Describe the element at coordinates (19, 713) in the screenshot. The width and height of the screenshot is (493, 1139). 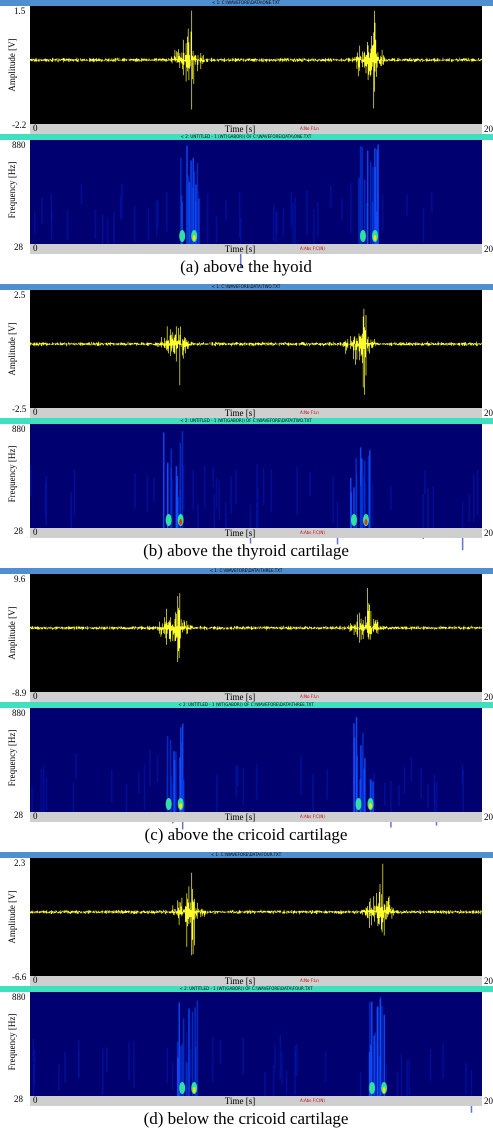
I see `y-max: 880` at that location.